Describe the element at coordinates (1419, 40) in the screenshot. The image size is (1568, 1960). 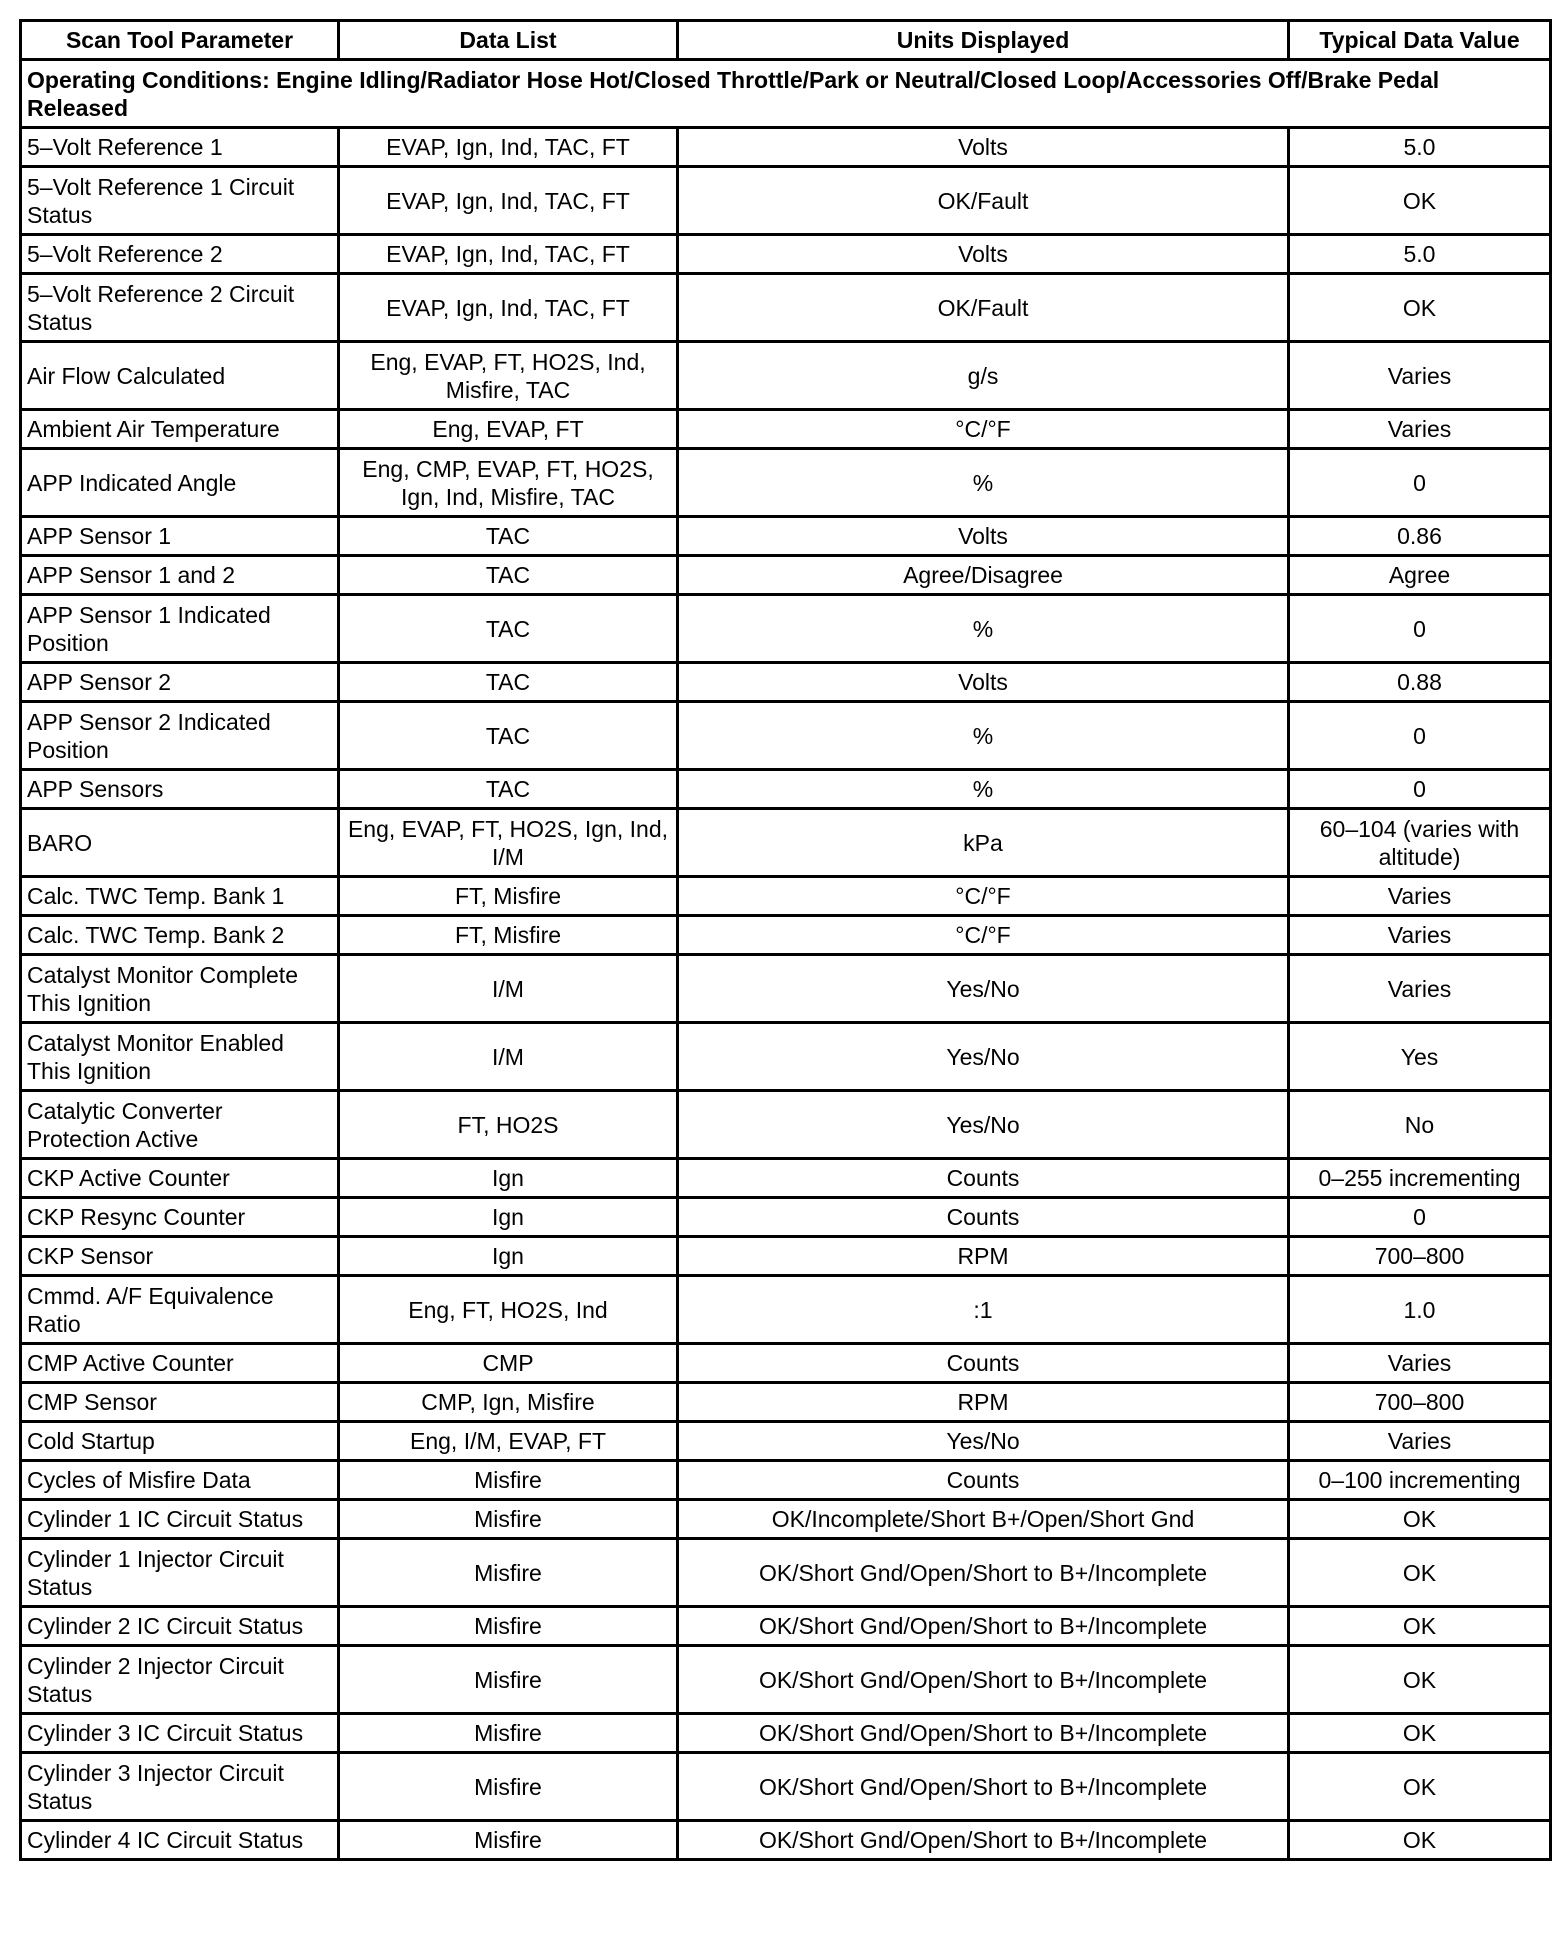
I see `header-typical-data-value: Typical Data Value` at that location.